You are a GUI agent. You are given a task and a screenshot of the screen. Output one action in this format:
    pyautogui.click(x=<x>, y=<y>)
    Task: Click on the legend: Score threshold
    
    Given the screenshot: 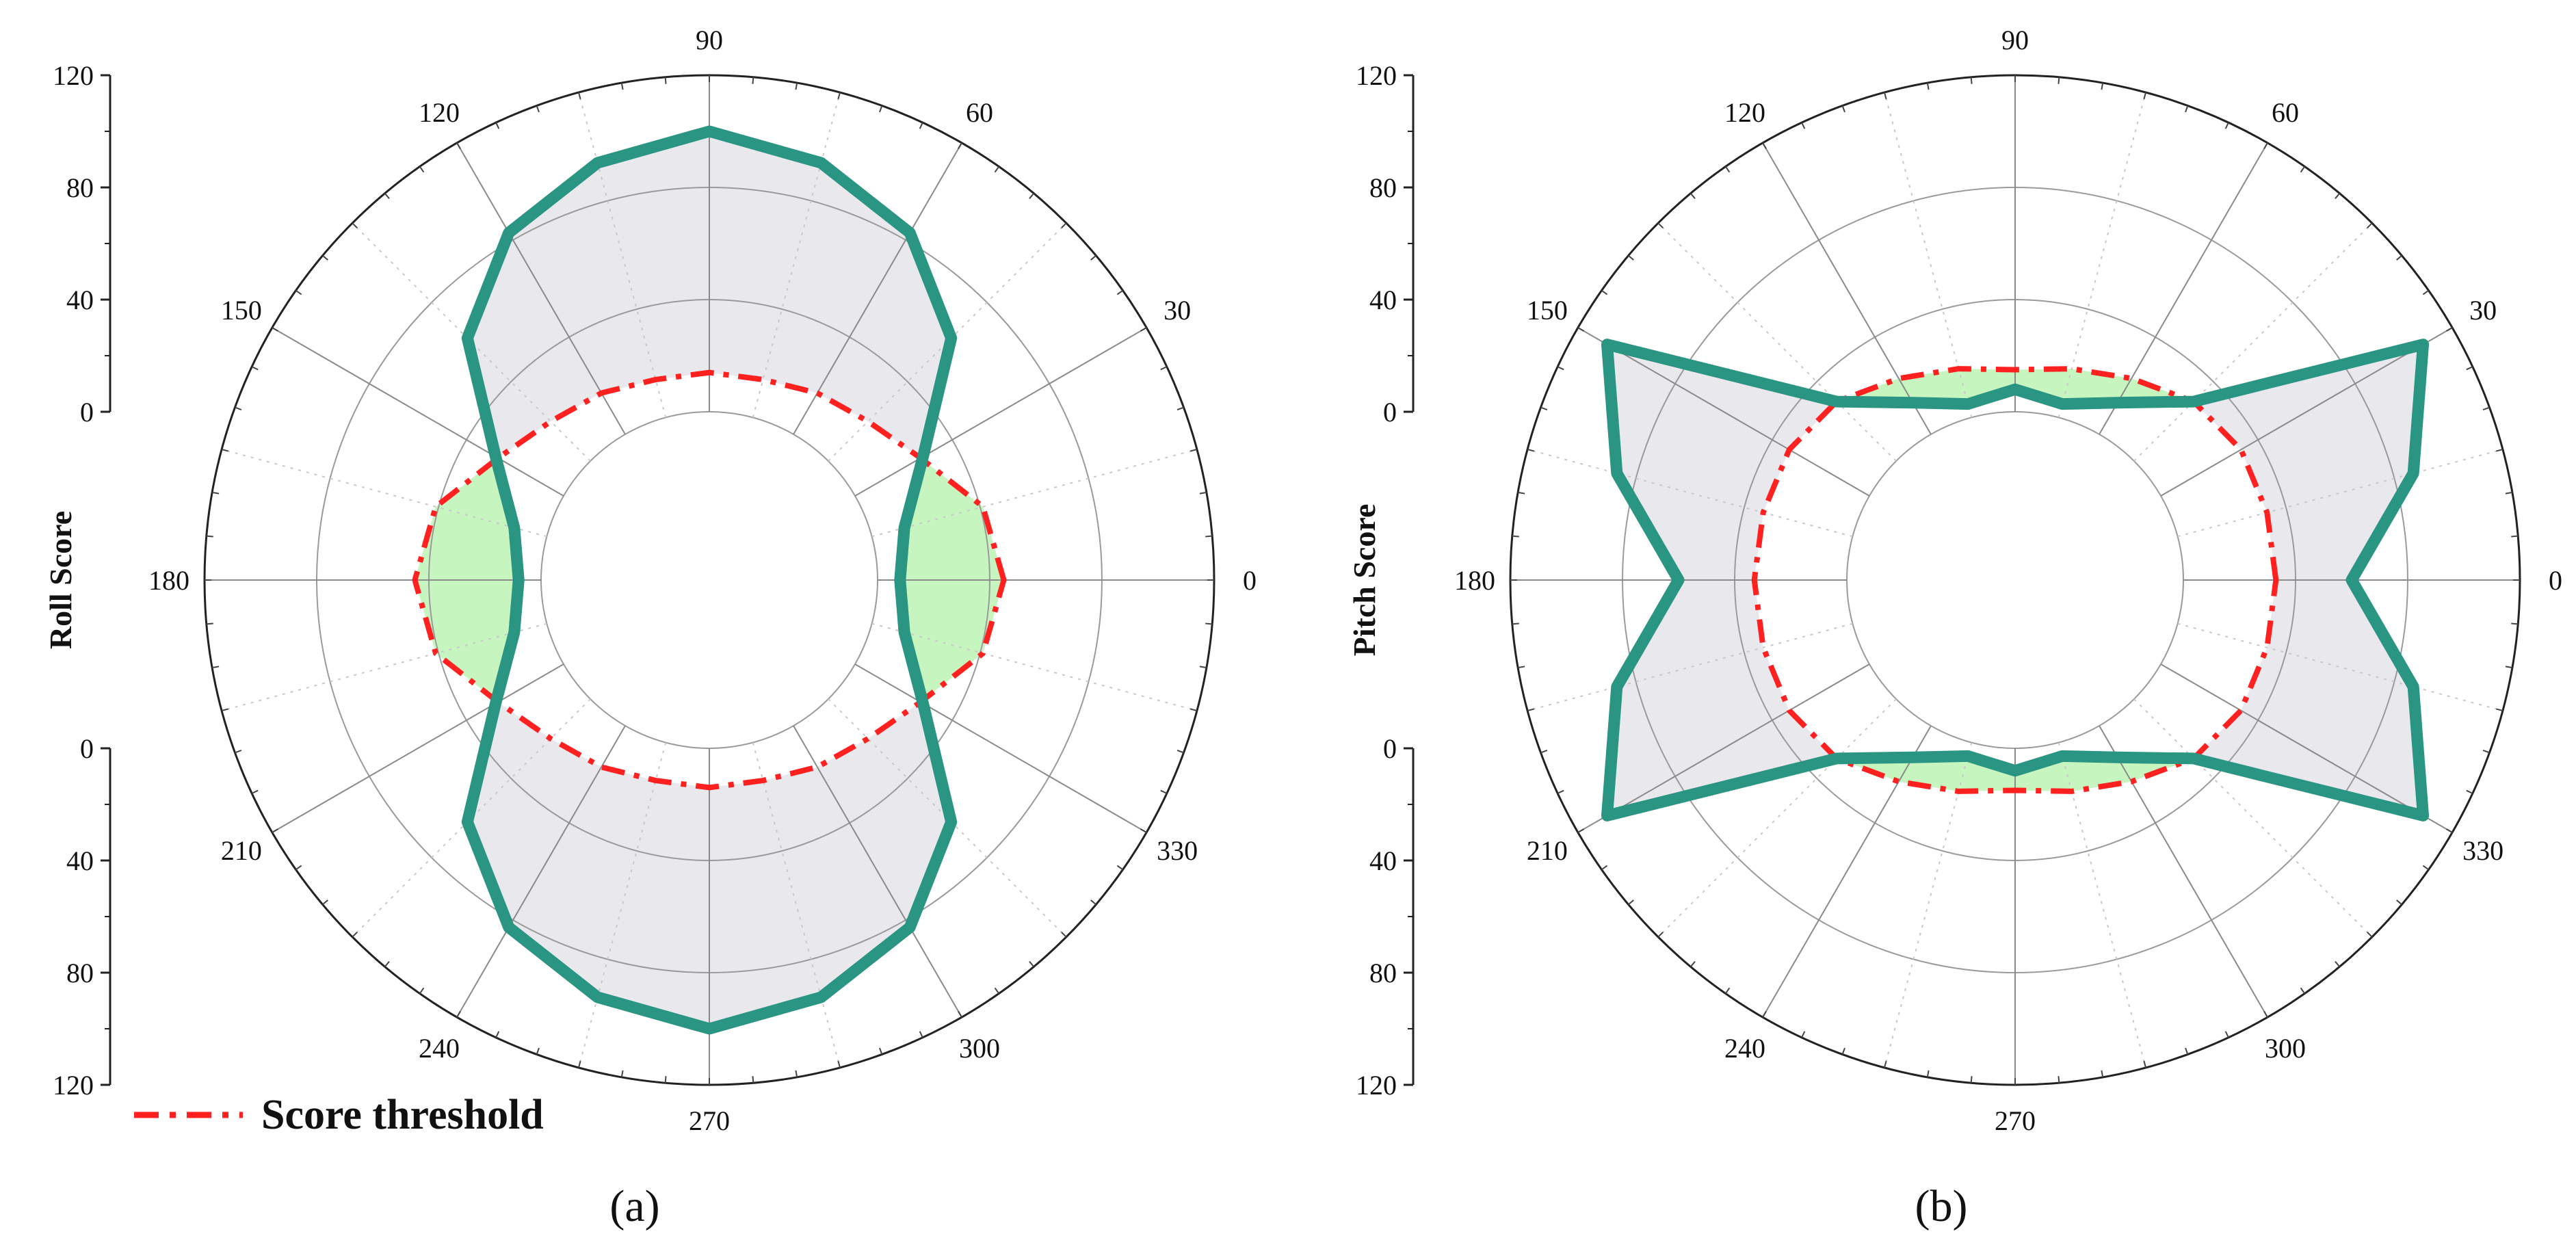 What is the action you would take?
    pyautogui.click(x=339, y=1115)
    